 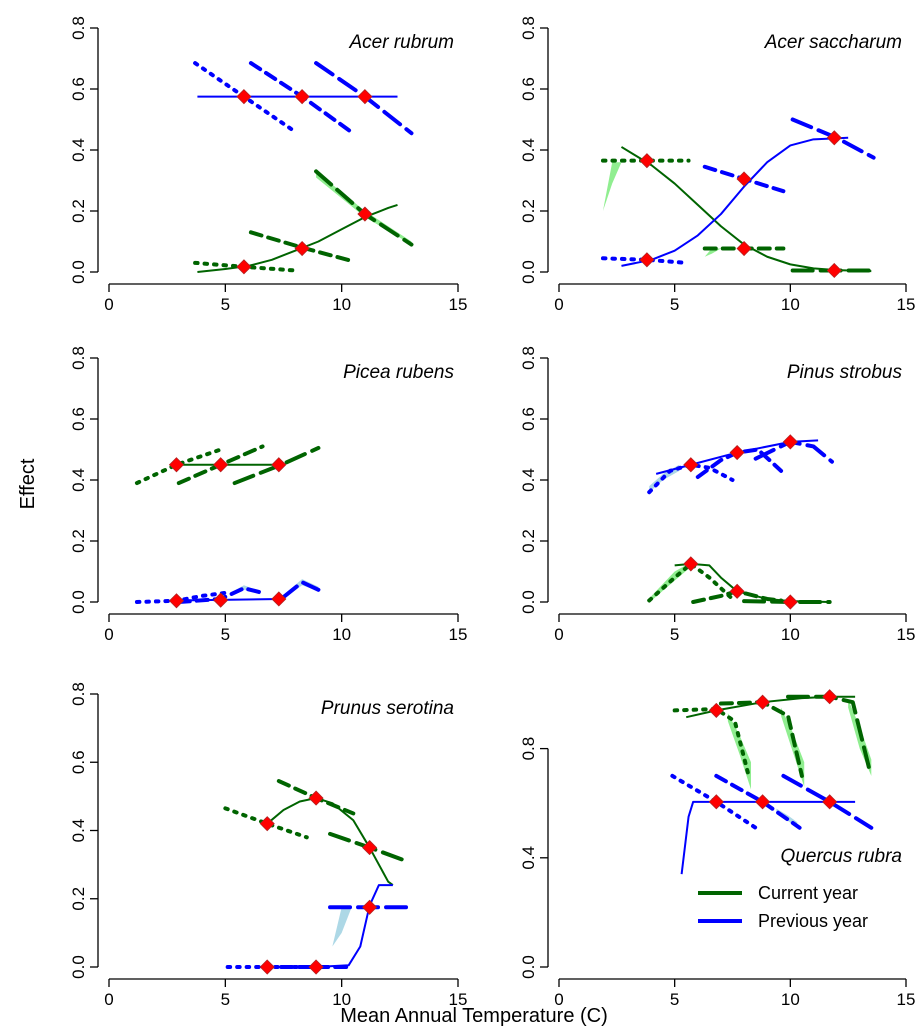 I want to click on previous-year-dashed-line, so click(x=220, y=595).